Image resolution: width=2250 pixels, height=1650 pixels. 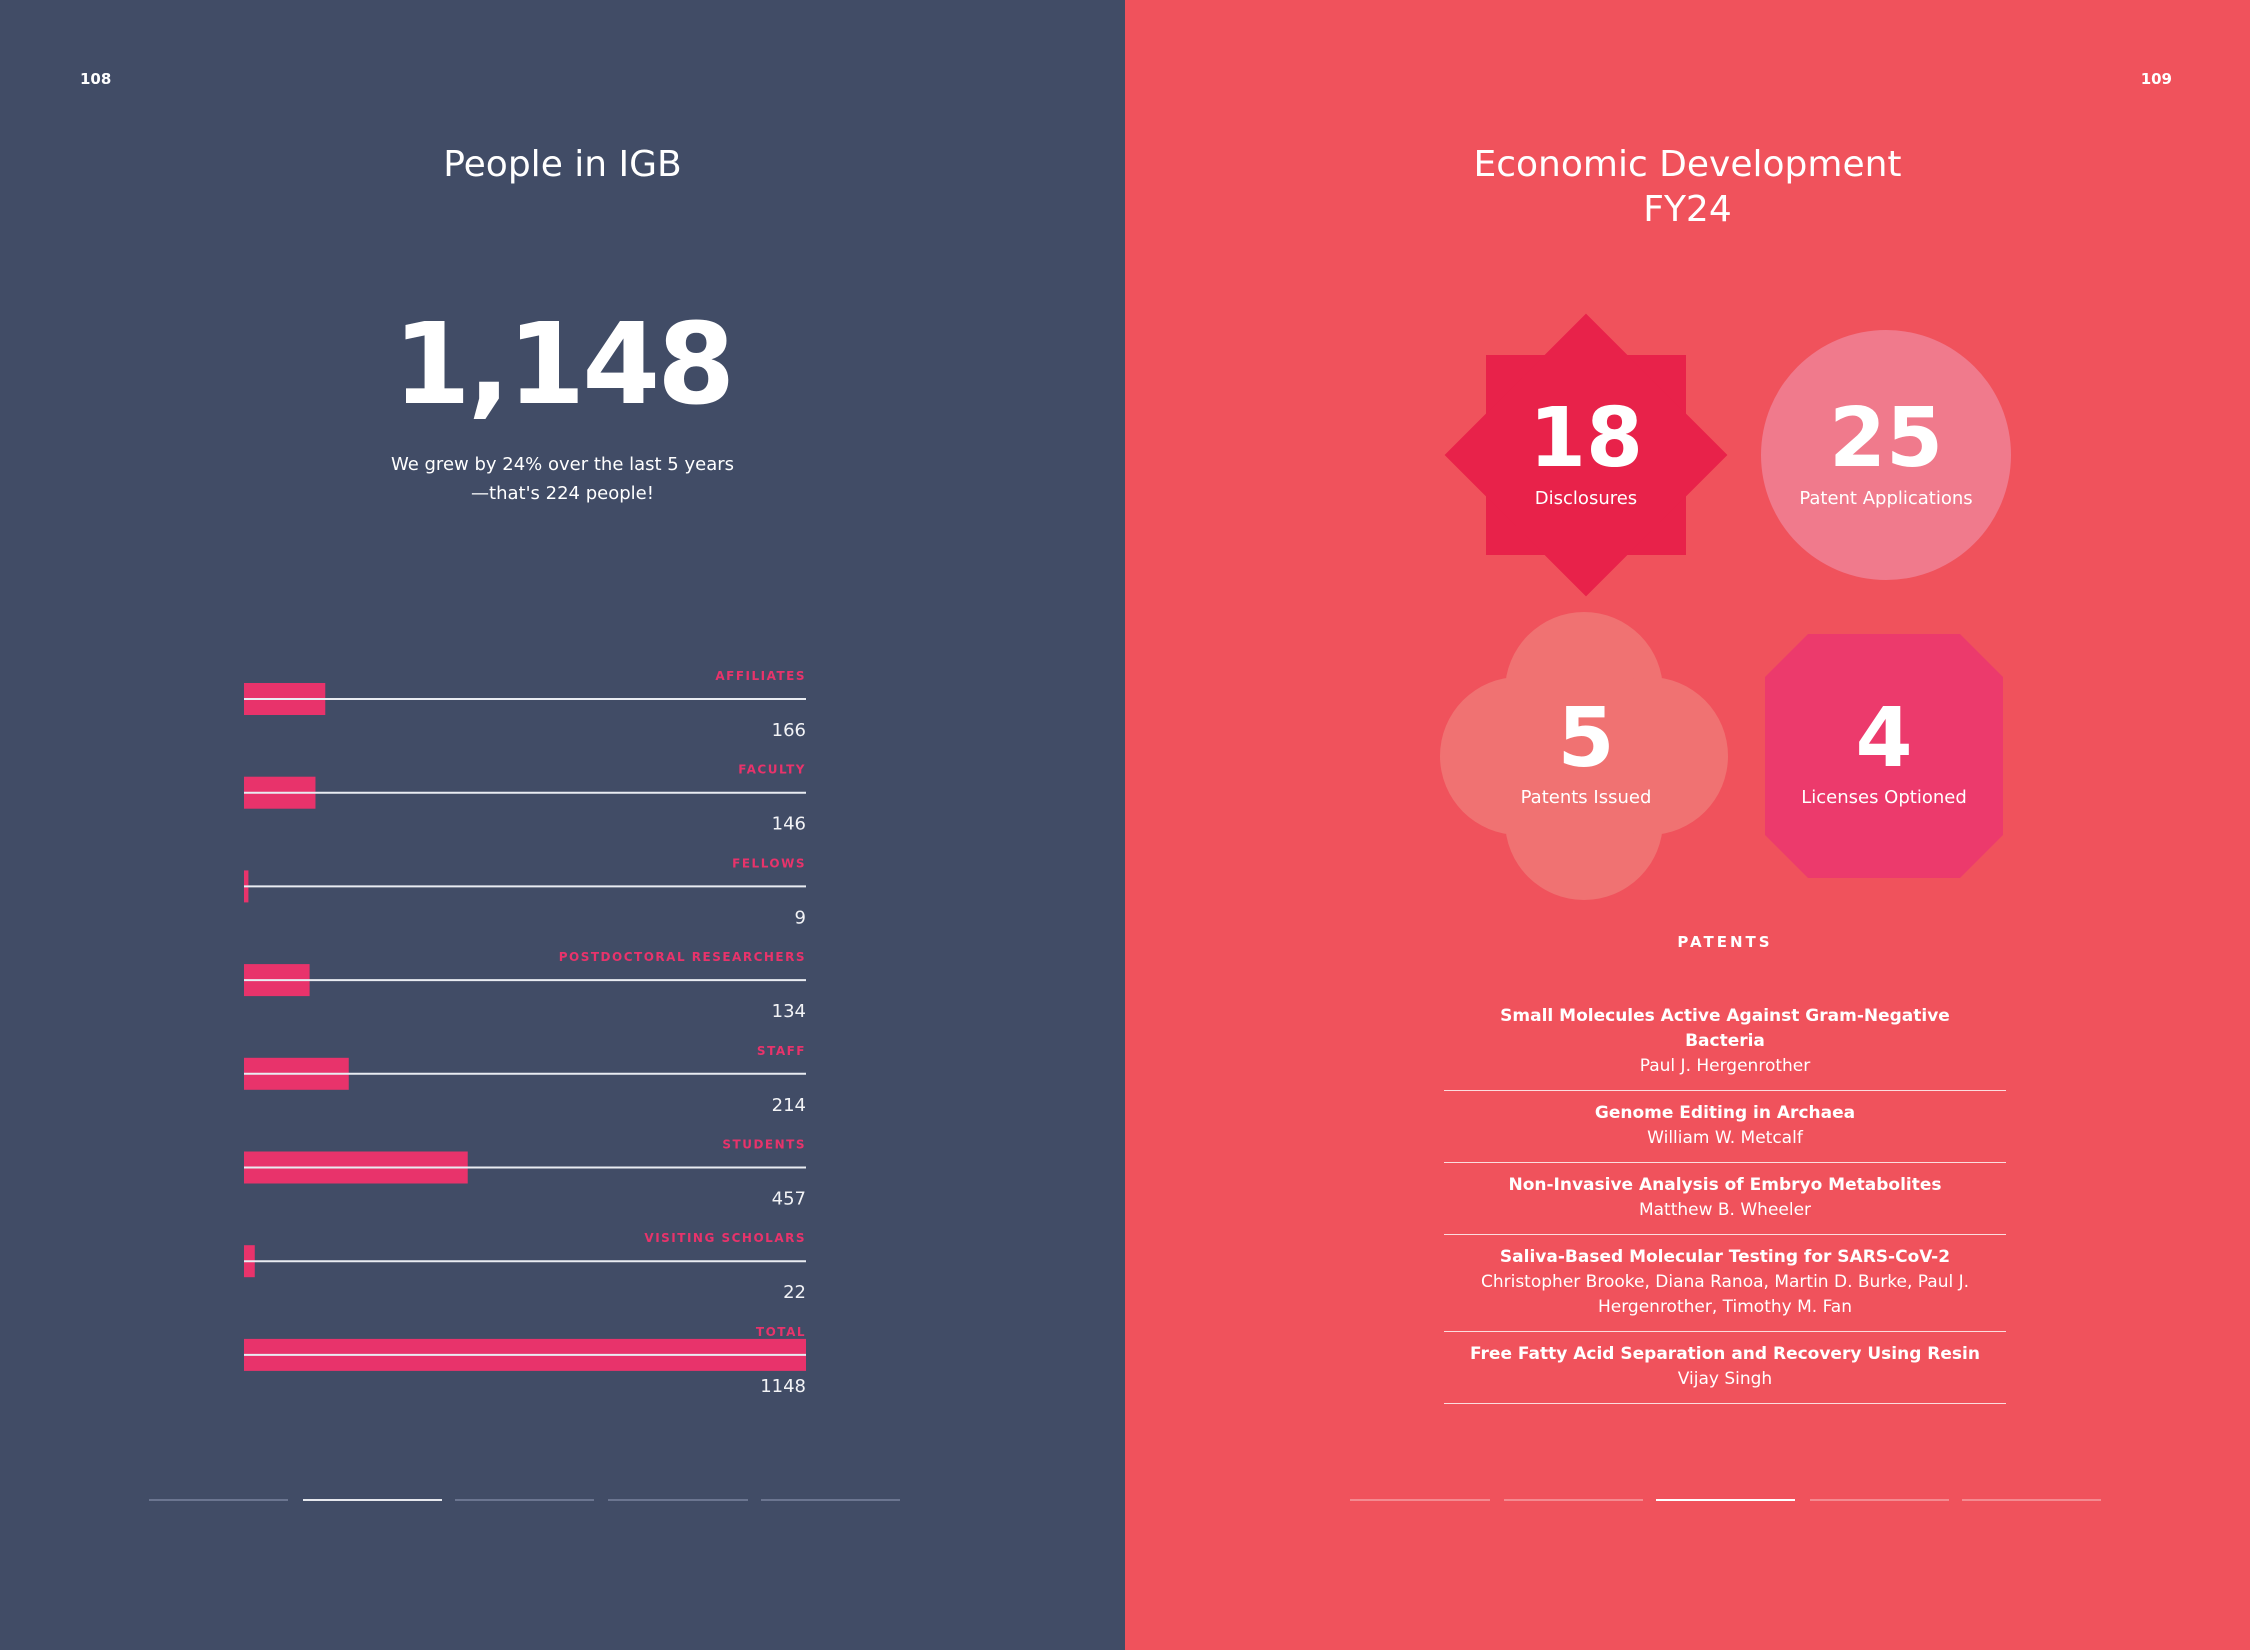 What do you see at coordinates (789, 1105) in the screenshot?
I see `value-label: 214` at bounding box center [789, 1105].